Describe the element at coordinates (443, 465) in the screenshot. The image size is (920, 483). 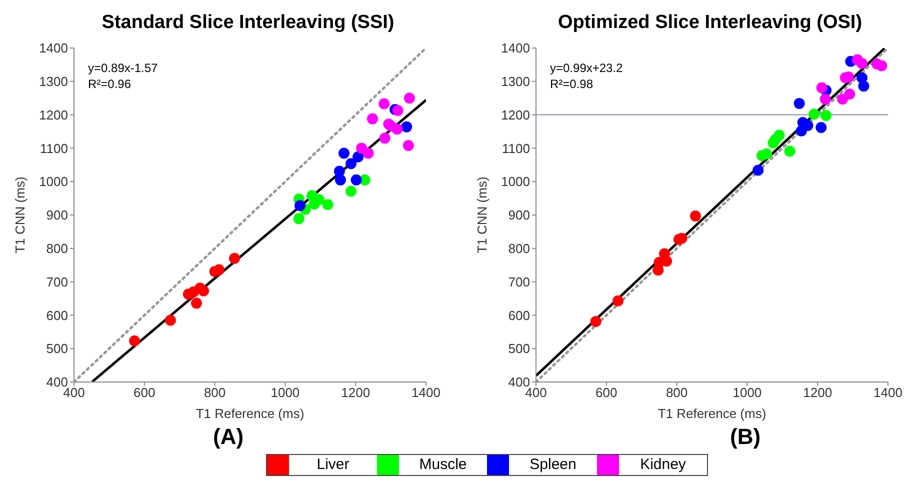
I see `legend-label: Muscle` at that location.